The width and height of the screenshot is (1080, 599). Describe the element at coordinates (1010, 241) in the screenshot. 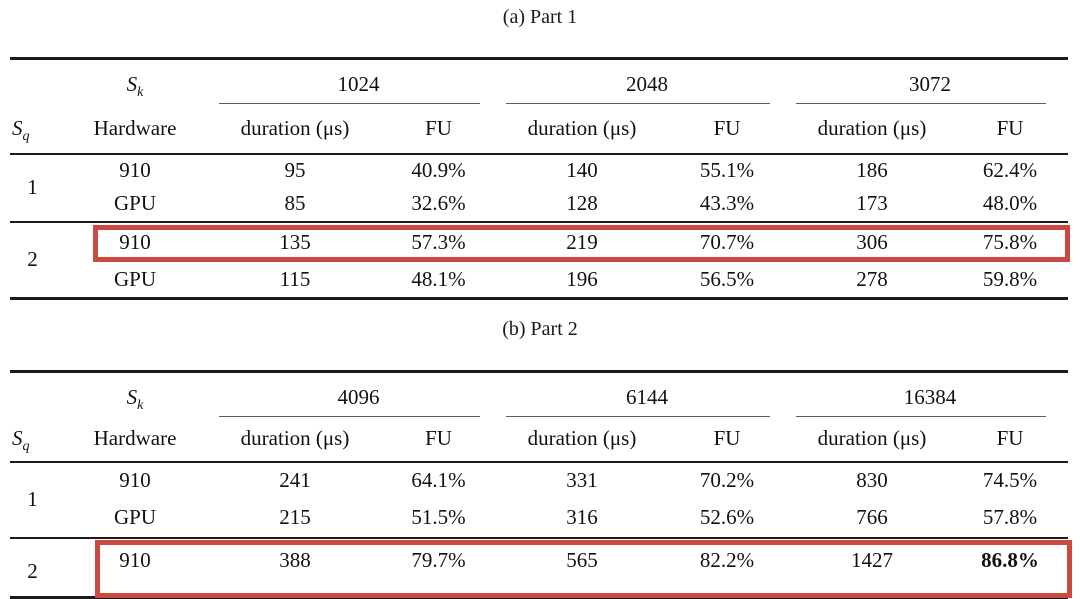

I see `fu-cell: 75.8%` at that location.